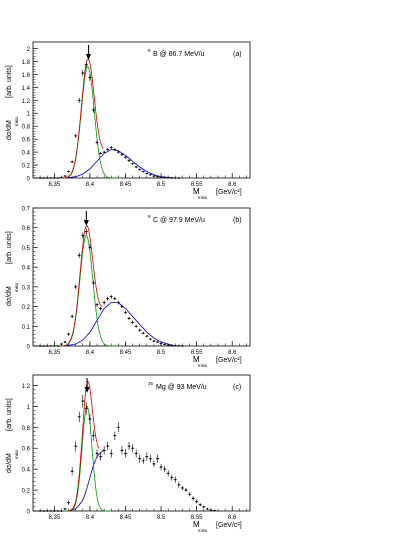 Image resolution: width=415 pixels, height=537 pixels. I want to click on fit-tail-curve, so click(120, 324).